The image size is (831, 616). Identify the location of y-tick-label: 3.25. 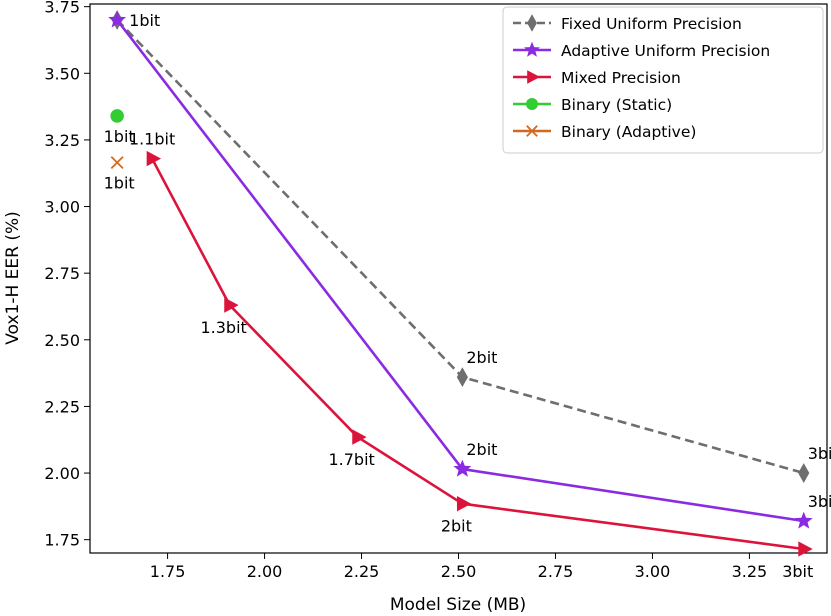
(62, 140).